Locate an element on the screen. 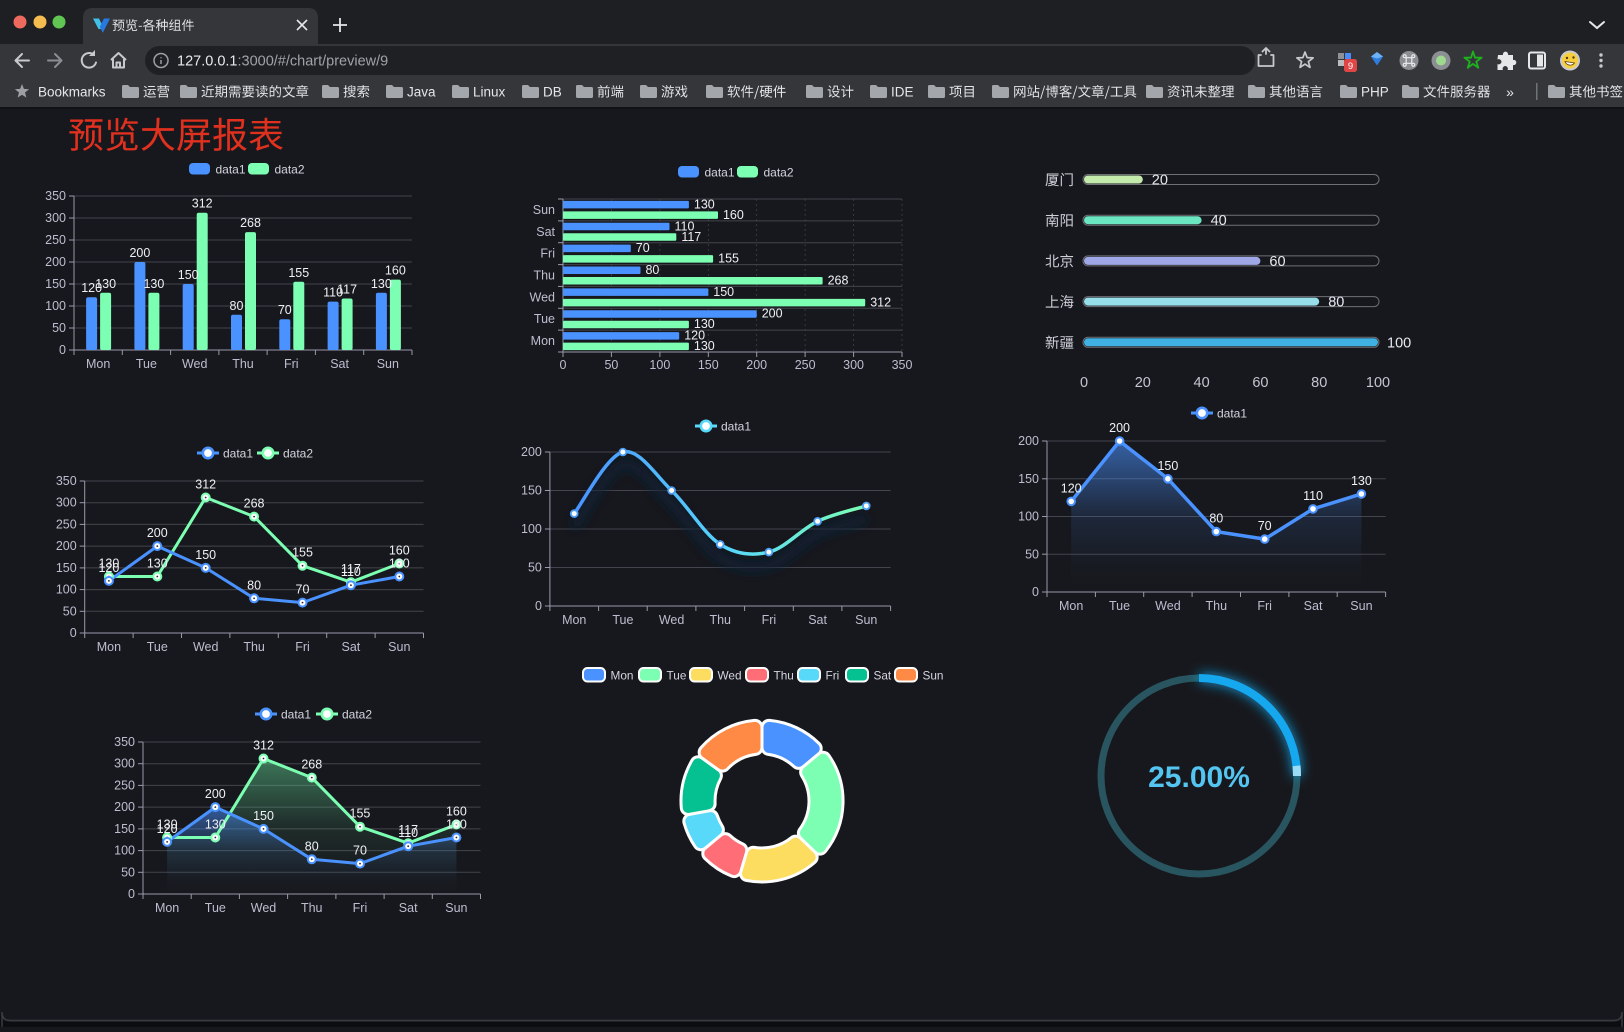 Image resolution: width=1624 pixels, height=1032 pixels. svg-text: Linux is located at coordinates (489, 92).